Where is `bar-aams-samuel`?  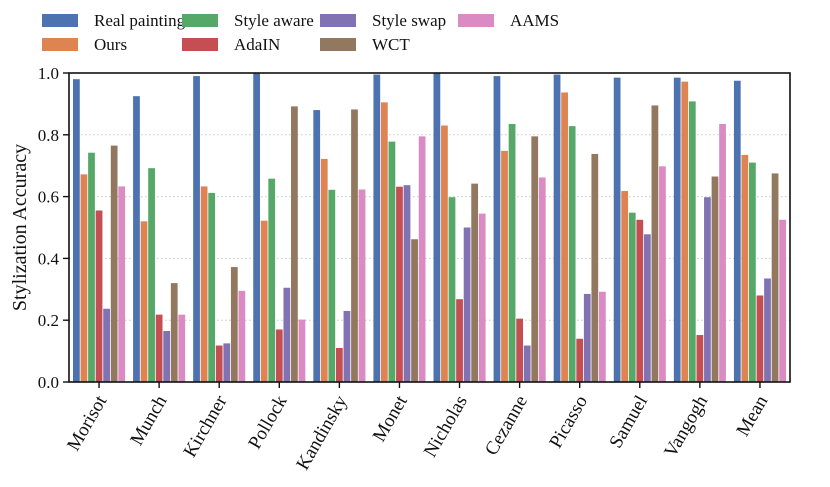 bar-aams-samuel is located at coordinates (662, 274).